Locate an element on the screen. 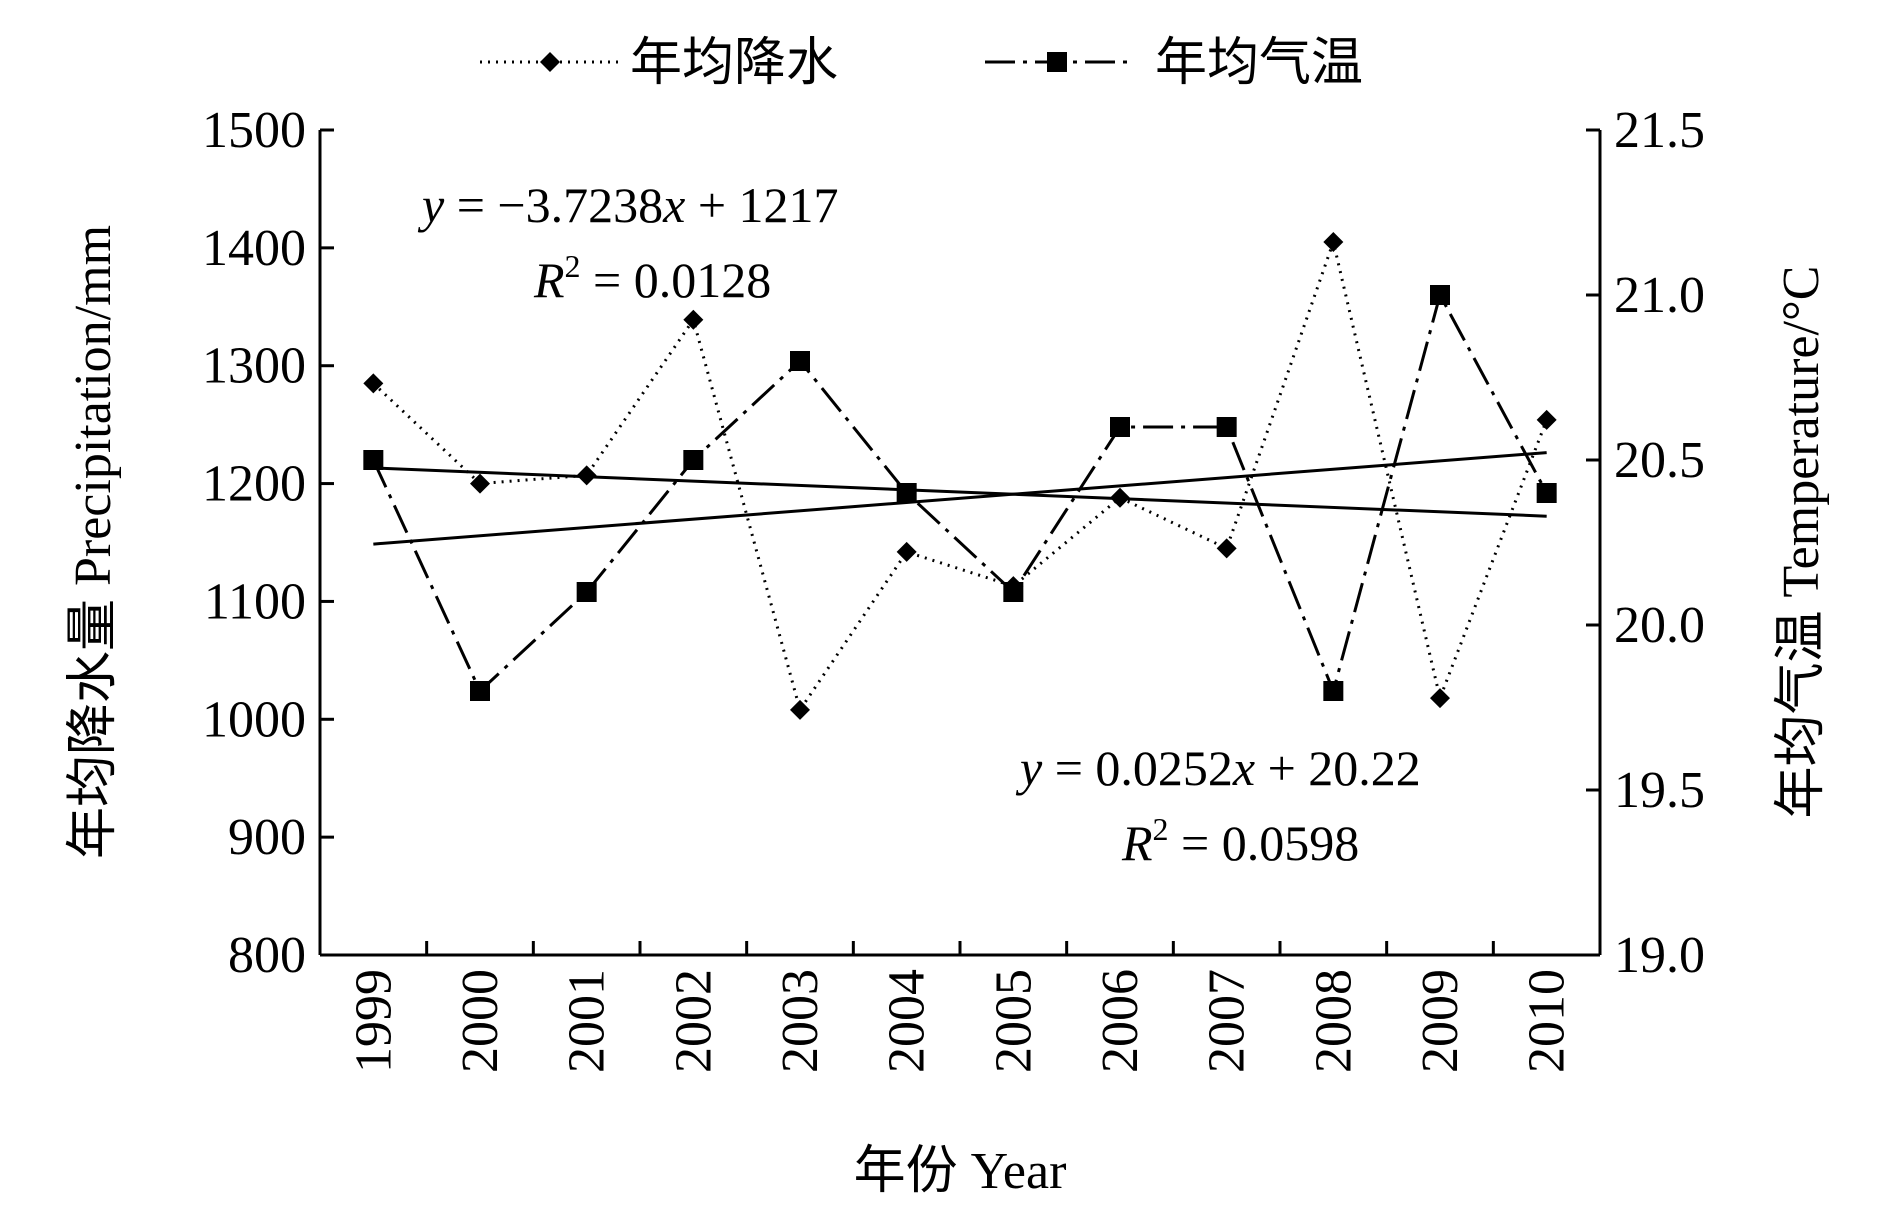 This screenshot has width=1890, height=1210. x-tick-label: 2010 is located at coordinates (1547, 1021).